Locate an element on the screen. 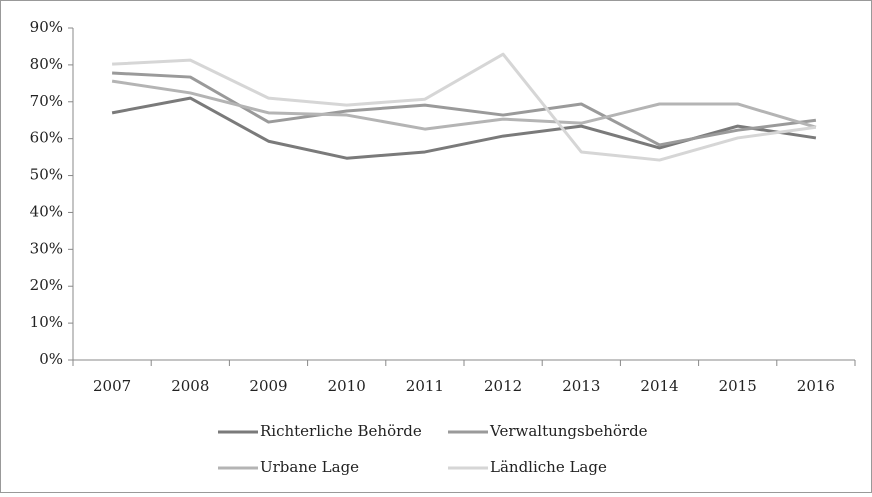 Image resolution: width=872 pixels, height=497 pixels. y-tick-label: 60% is located at coordinates (46, 138).